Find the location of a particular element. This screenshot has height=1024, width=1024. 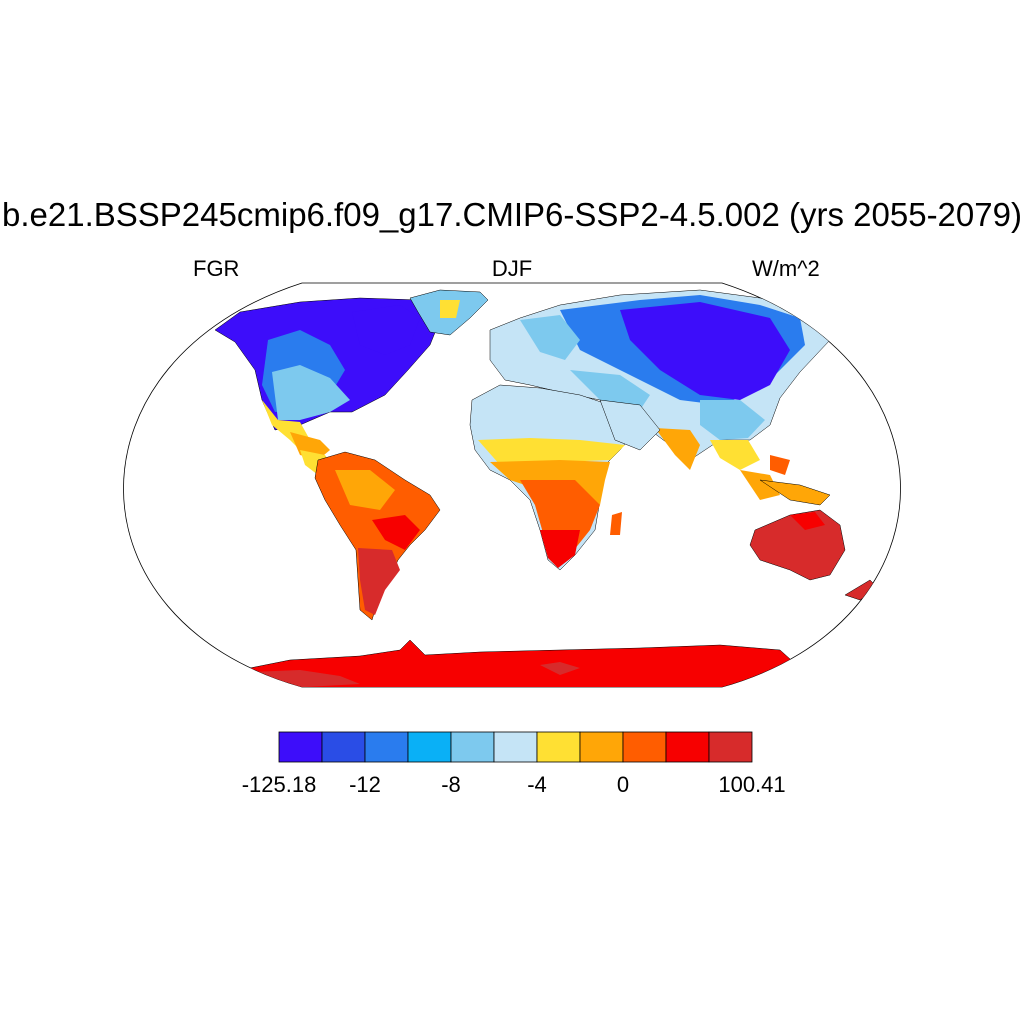

season-label: DJF is located at coordinates (512, 268).